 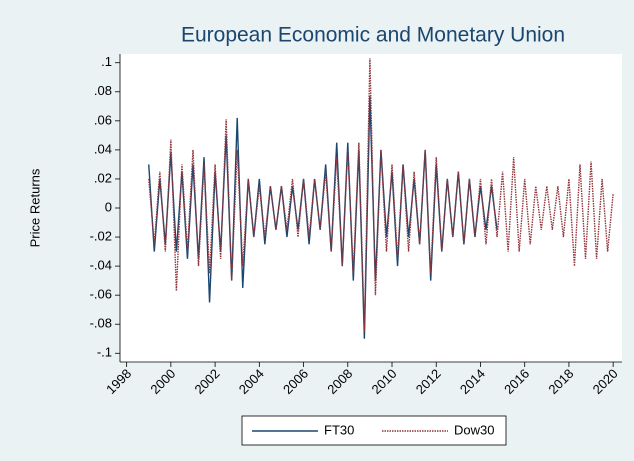 What do you see at coordinates (101, 323) in the screenshot?
I see `y-tick-label: -.08` at bounding box center [101, 323].